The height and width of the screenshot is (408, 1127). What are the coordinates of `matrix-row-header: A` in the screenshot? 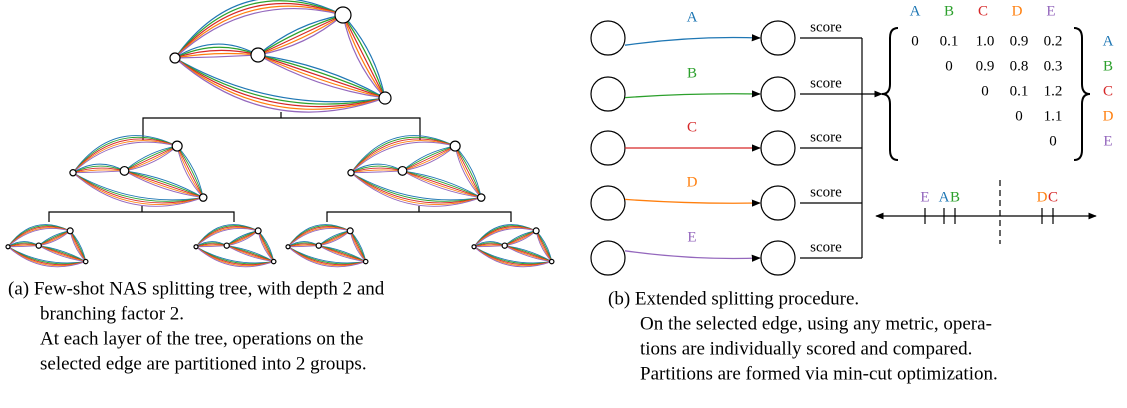 It's located at (1108, 41).